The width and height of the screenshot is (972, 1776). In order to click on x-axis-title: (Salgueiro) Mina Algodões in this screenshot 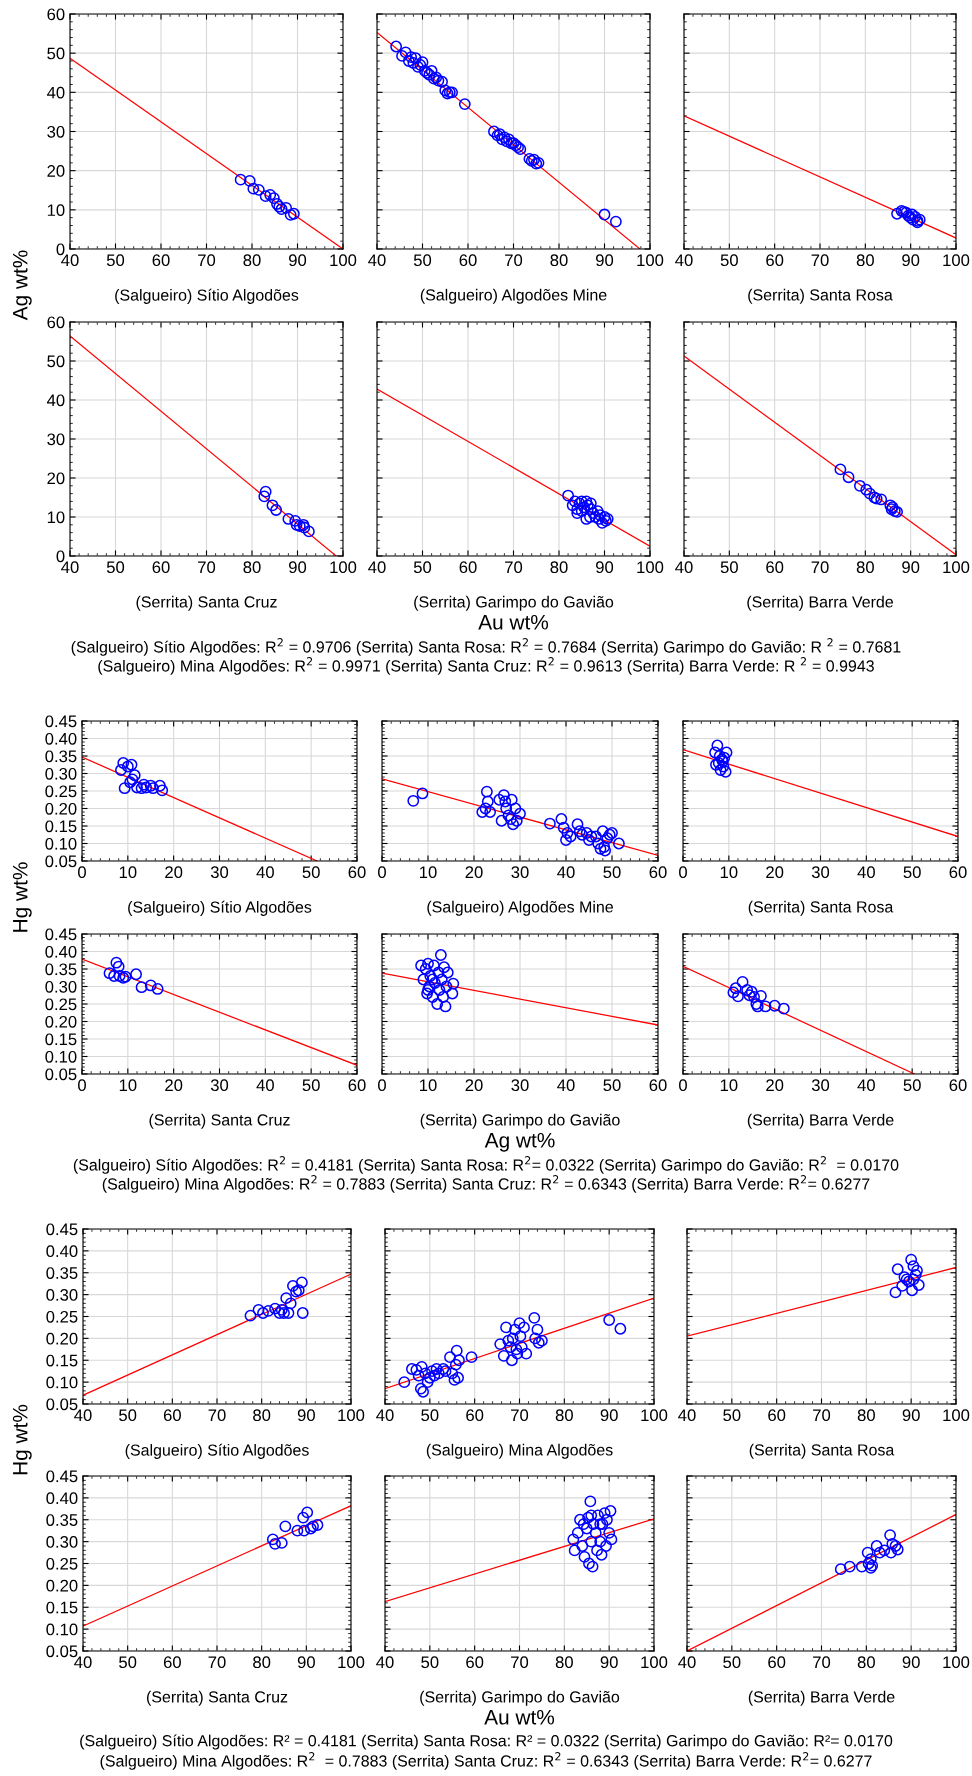, I will do `click(519, 1451)`.